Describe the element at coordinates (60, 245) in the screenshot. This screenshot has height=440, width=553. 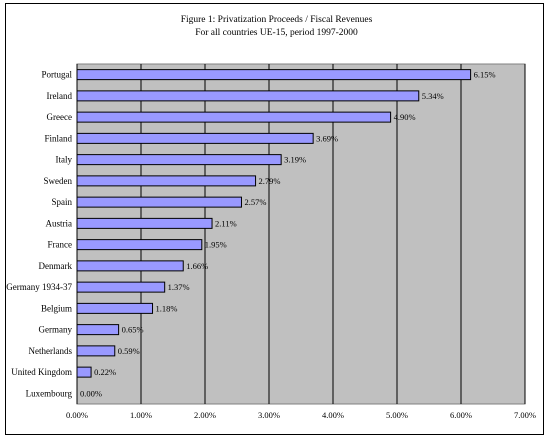
I see `category-label: France` at that location.